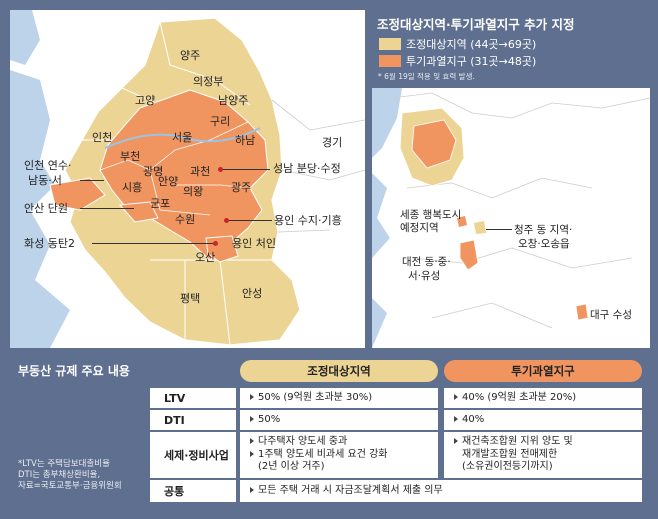 This screenshot has width=658, height=519. What do you see at coordinates (193, 455) in the screenshot?
I see `row-label-tax: 세제·정비사업` at bounding box center [193, 455].